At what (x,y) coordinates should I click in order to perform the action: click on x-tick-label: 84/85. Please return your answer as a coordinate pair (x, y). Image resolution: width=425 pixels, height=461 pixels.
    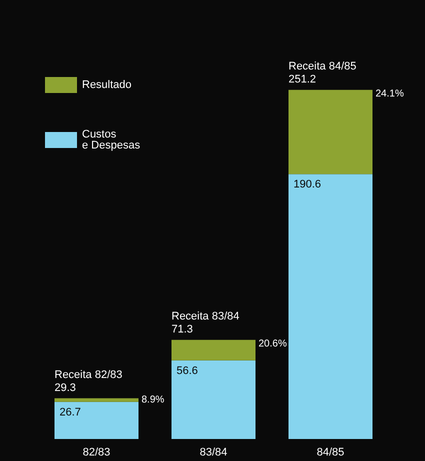
    Looking at the image, I should click on (330, 452).